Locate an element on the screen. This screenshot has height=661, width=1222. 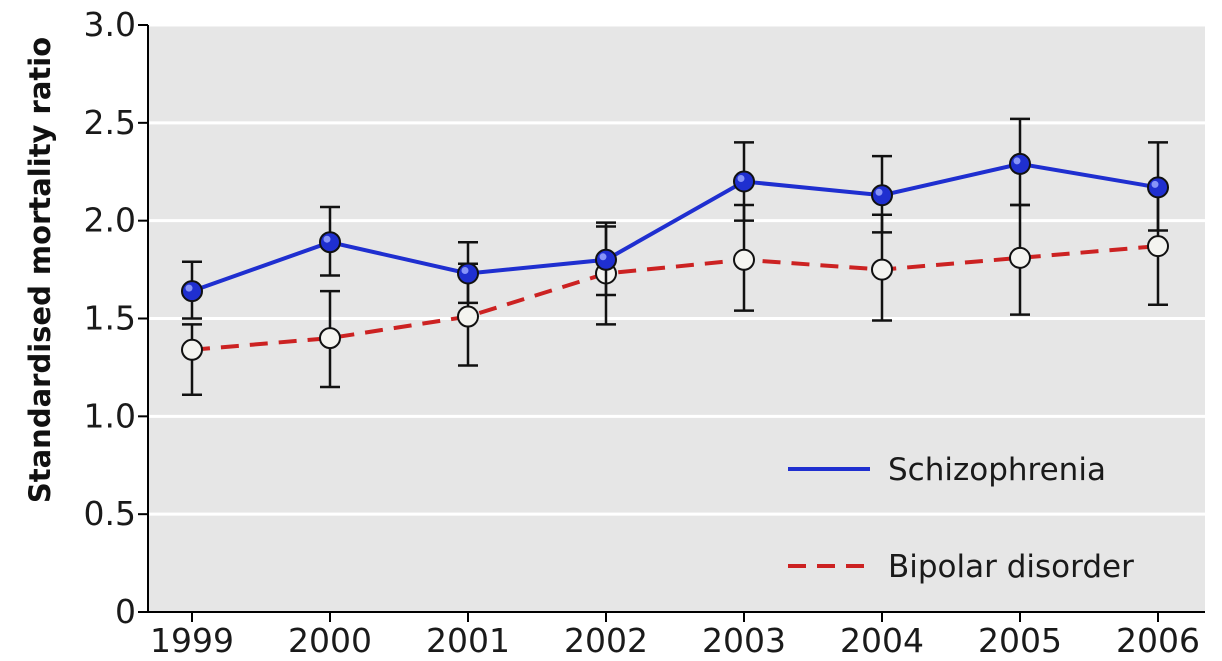
legend: Schizophrenia Bipolar disorder is located at coordinates (961, 518).